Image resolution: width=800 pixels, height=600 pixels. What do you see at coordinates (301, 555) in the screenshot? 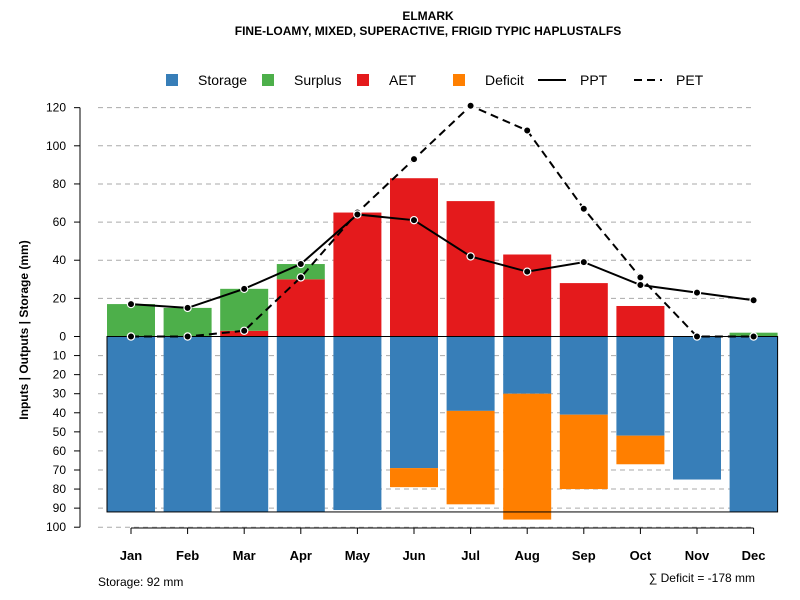
I see `x-tick-label: Apr` at bounding box center [301, 555].